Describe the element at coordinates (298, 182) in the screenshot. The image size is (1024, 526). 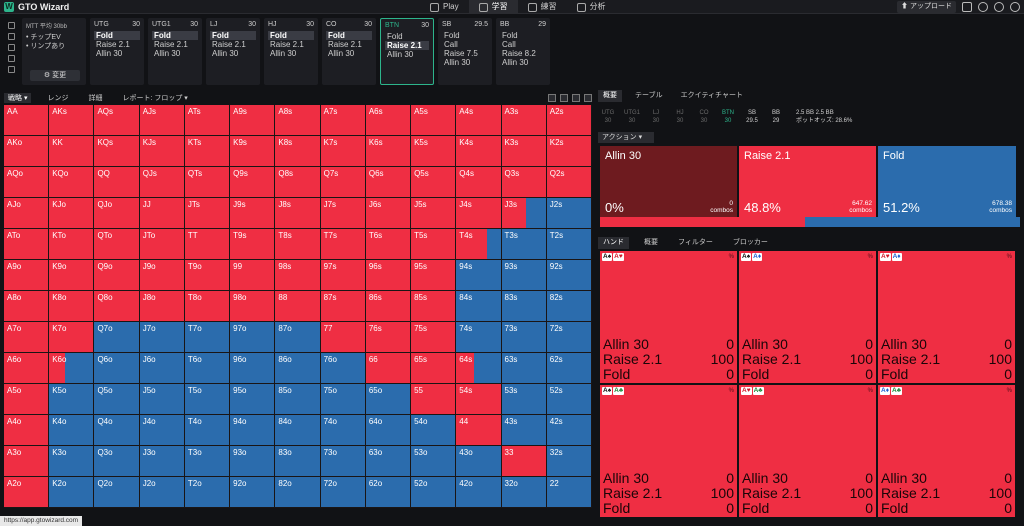
I see `matrix-cell: Q8s` at that location.